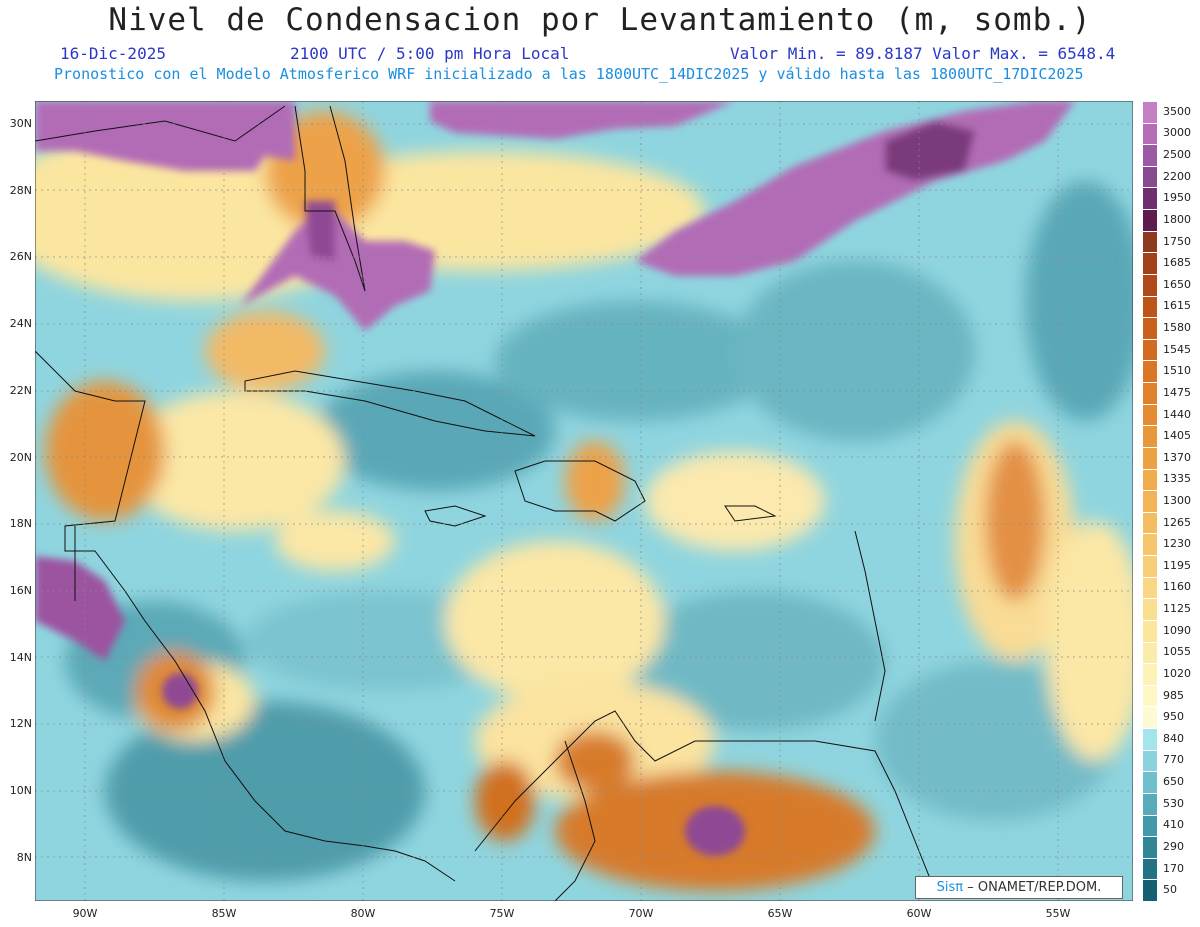  Describe the element at coordinates (1177, 673) in the screenshot. I see `legend-label: 1020` at that location.